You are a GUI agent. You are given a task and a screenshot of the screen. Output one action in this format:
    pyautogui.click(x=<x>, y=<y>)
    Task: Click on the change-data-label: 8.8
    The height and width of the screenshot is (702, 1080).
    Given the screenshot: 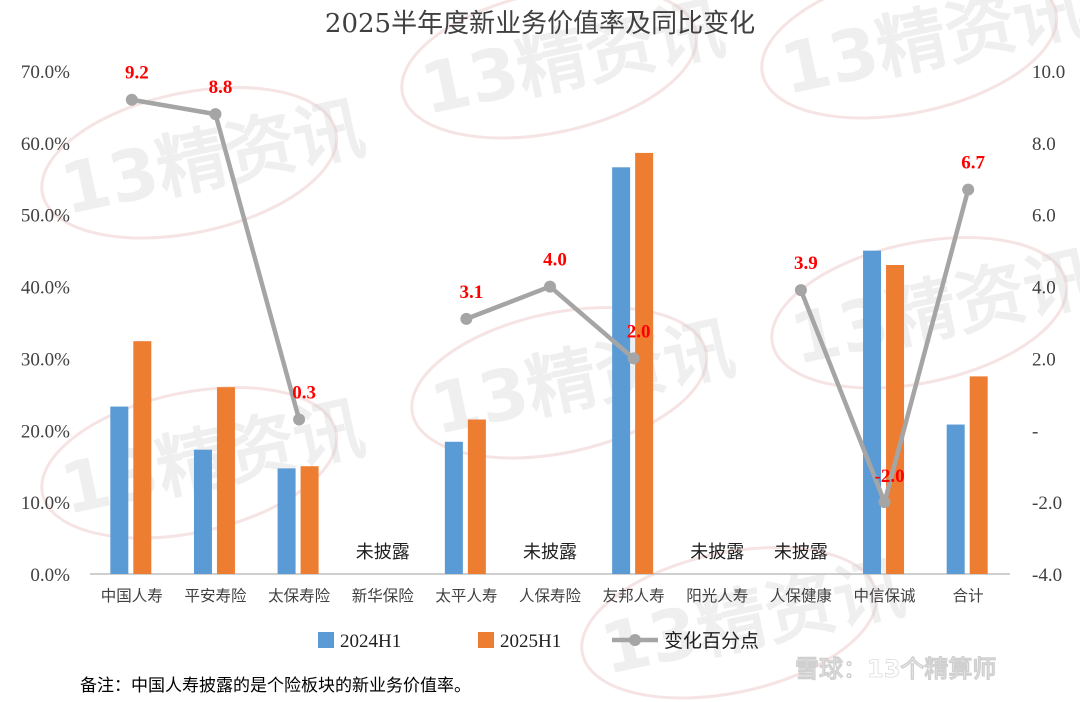 What is the action you would take?
    pyautogui.click(x=221, y=87)
    